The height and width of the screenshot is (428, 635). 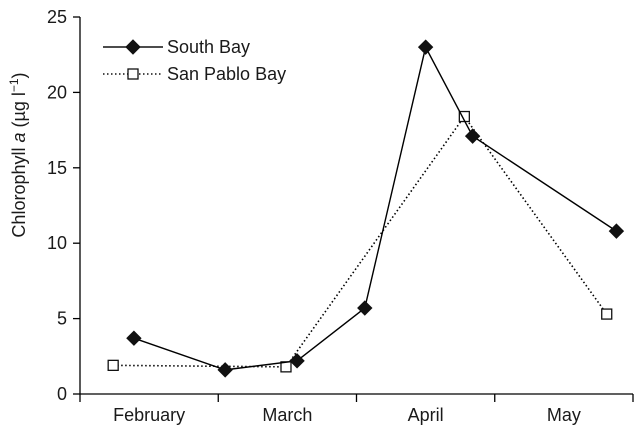 What do you see at coordinates (208, 47) in the screenshot?
I see `legend-label: South Bay` at bounding box center [208, 47].